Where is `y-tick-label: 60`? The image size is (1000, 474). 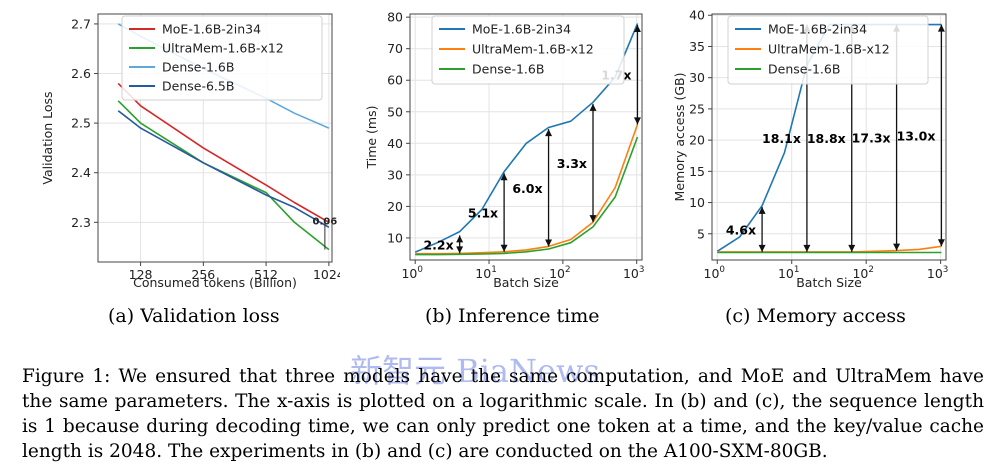 y-tick-label: 60 is located at coordinates (395, 80).